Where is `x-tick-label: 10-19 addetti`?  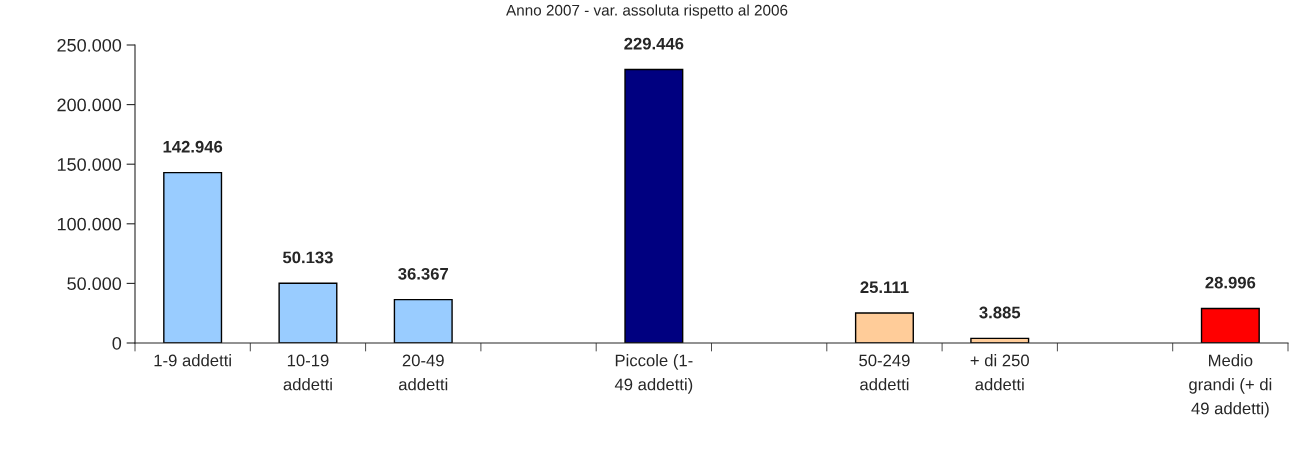
x-tick-label: 10-19 addetti is located at coordinates (307, 372).